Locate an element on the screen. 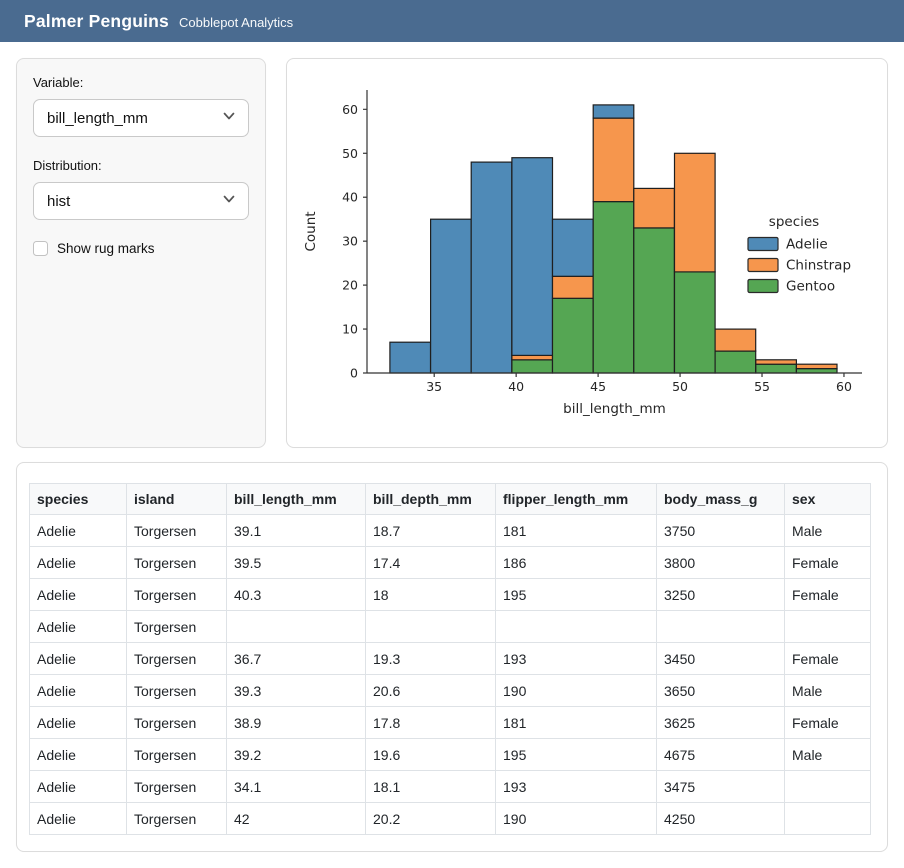 Image resolution: width=904 pixels, height=868 pixels. svg-text: 10 is located at coordinates (350, 329).